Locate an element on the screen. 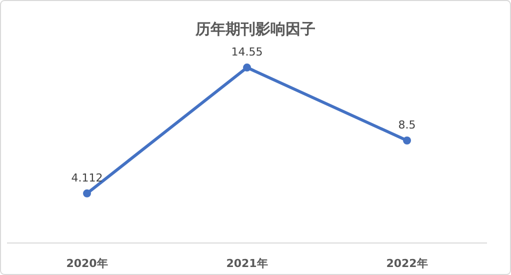  x-tick-label: 2021年 is located at coordinates (247, 263).